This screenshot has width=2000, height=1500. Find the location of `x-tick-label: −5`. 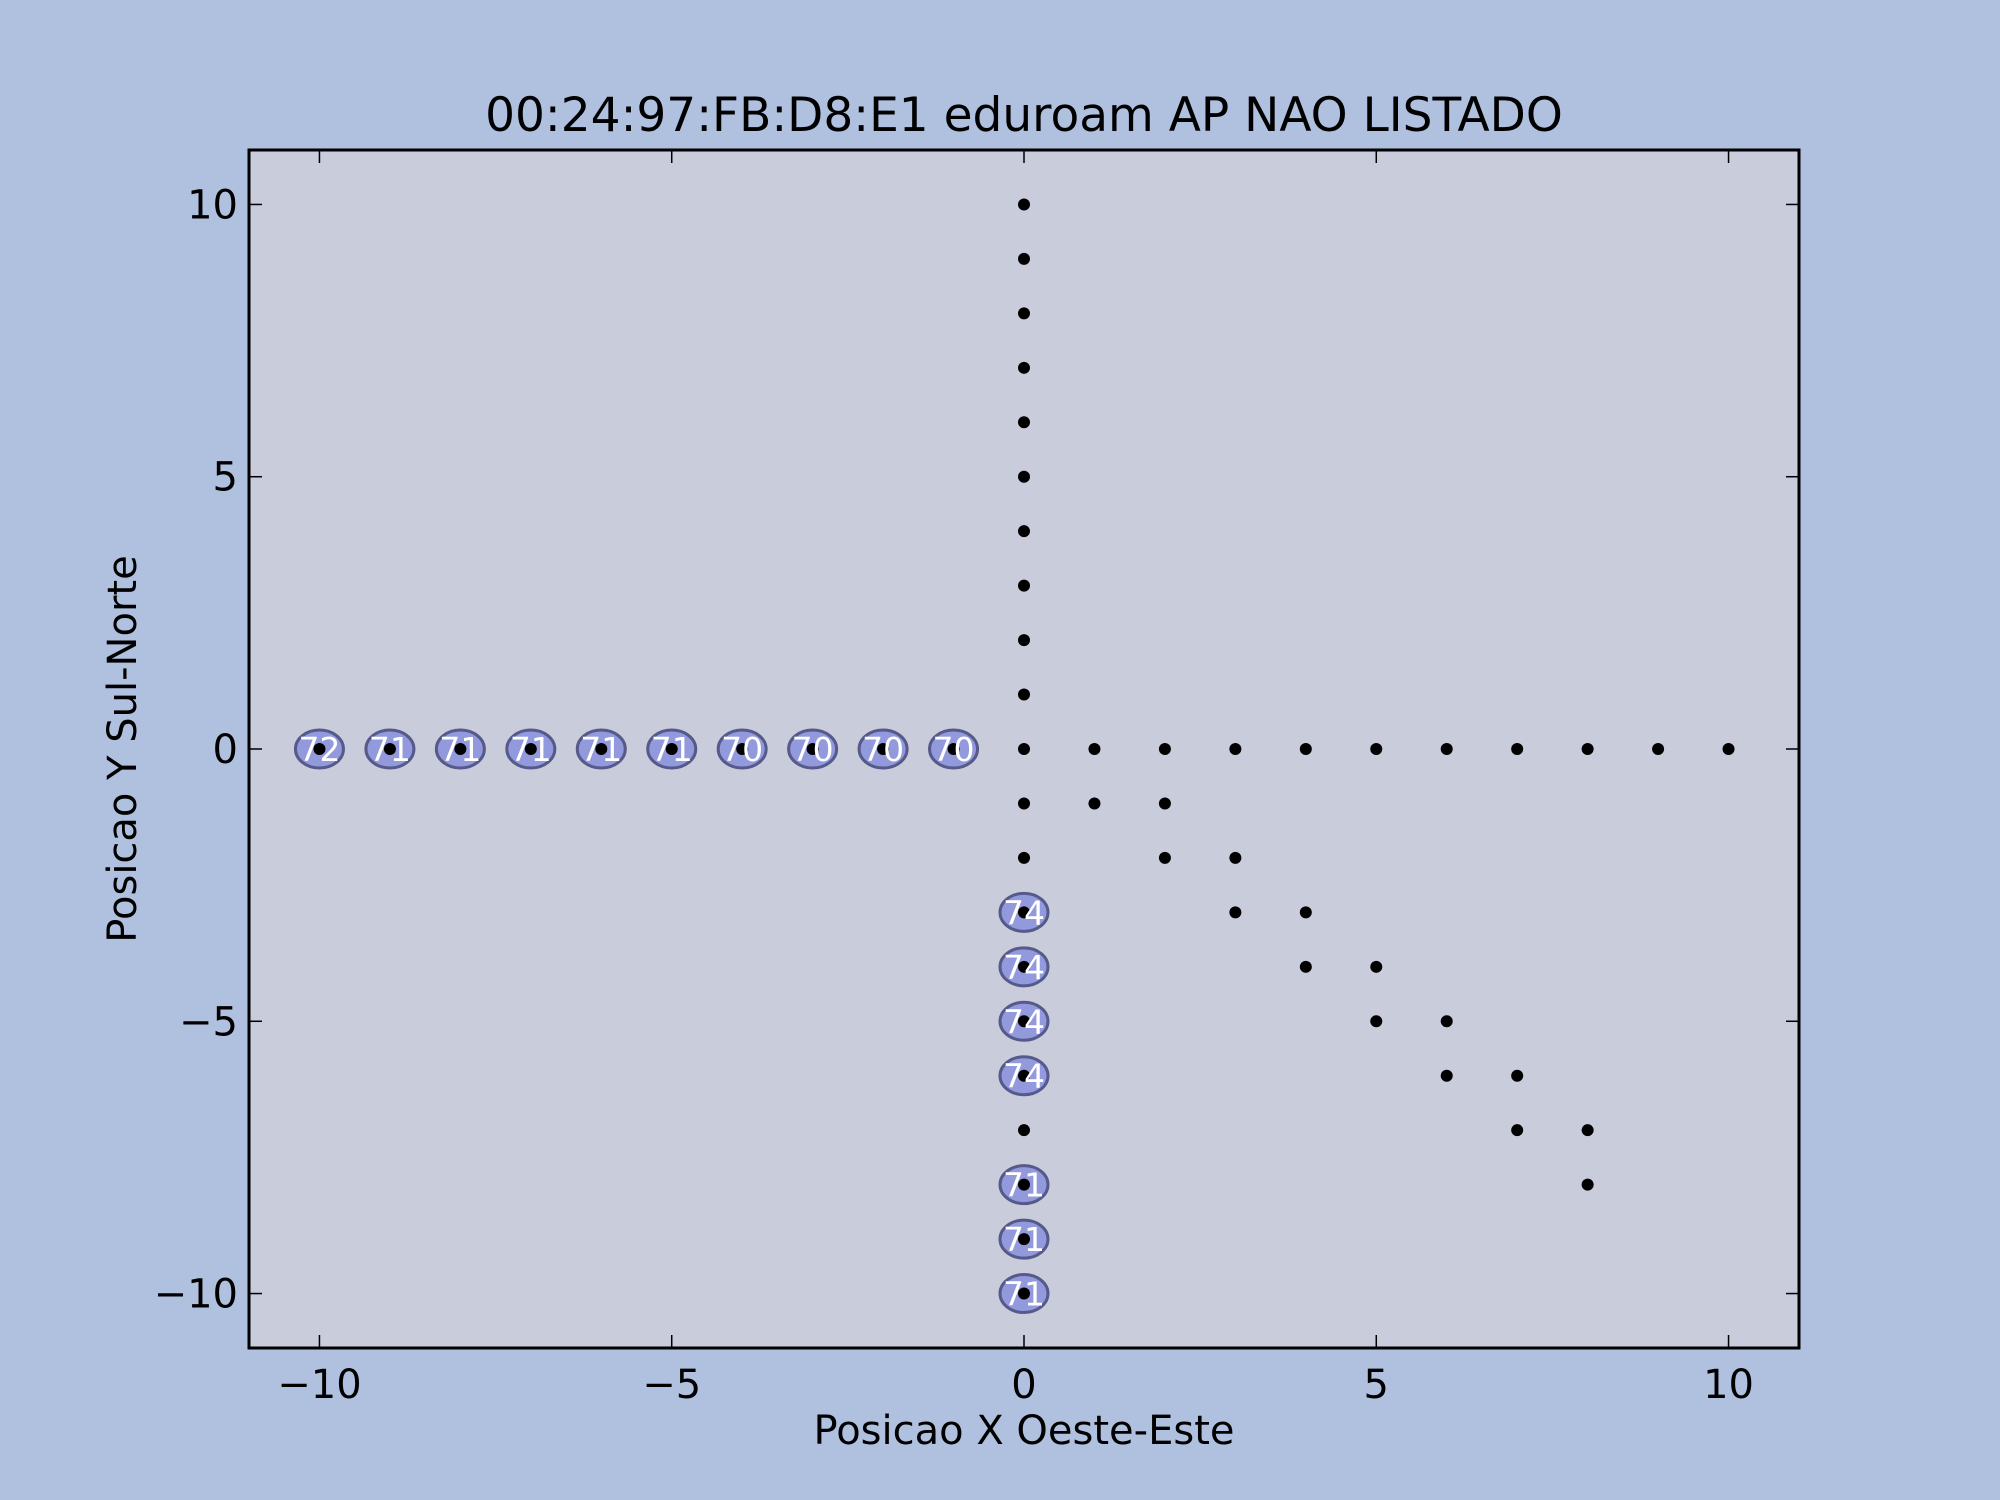

x-tick-label: −5 is located at coordinates (671, 1385).